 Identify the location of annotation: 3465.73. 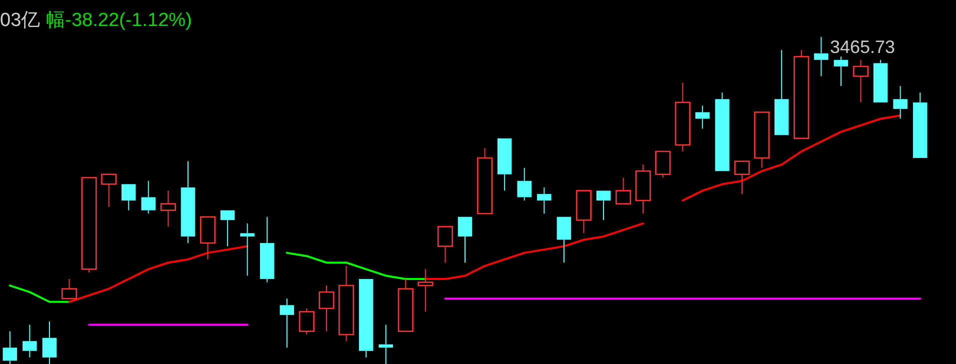
(863, 47).